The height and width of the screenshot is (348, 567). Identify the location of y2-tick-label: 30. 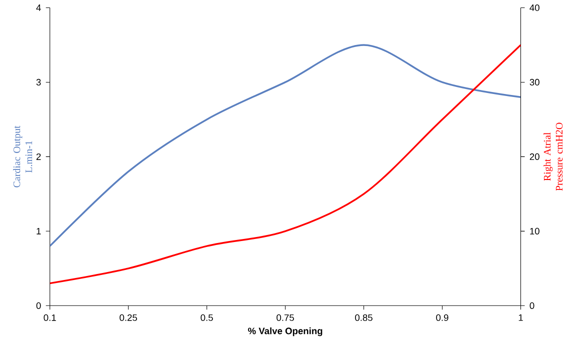
(535, 82).